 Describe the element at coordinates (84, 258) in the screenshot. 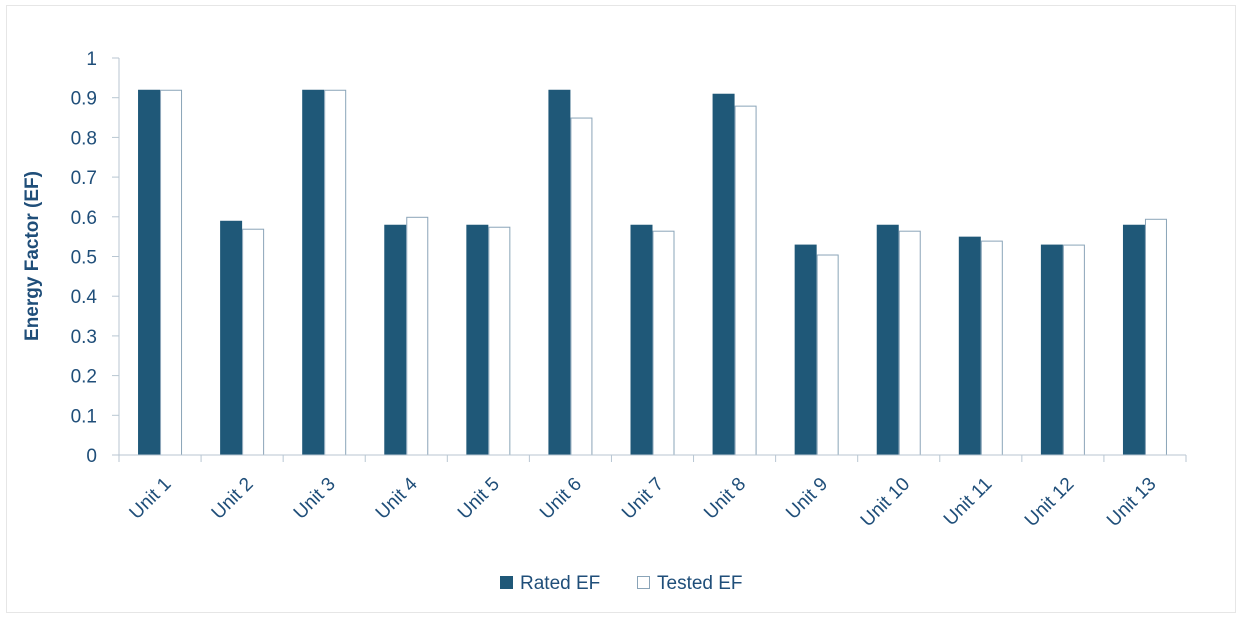

I see `y-tick-label: 0.5` at that location.